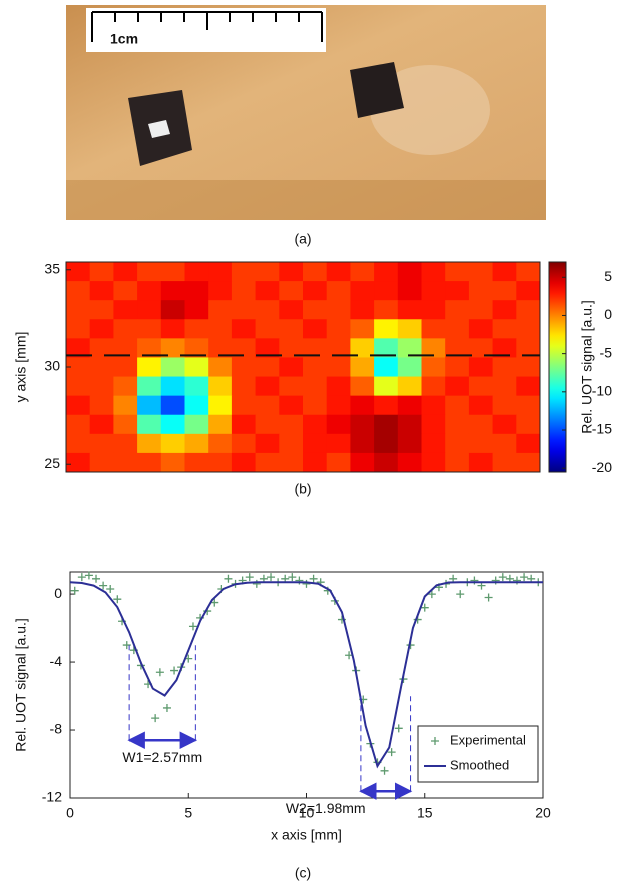 This screenshot has width=637, height=891. Describe the element at coordinates (608, 314) in the screenshot. I see `colorbar-tick-label: 0` at that location.